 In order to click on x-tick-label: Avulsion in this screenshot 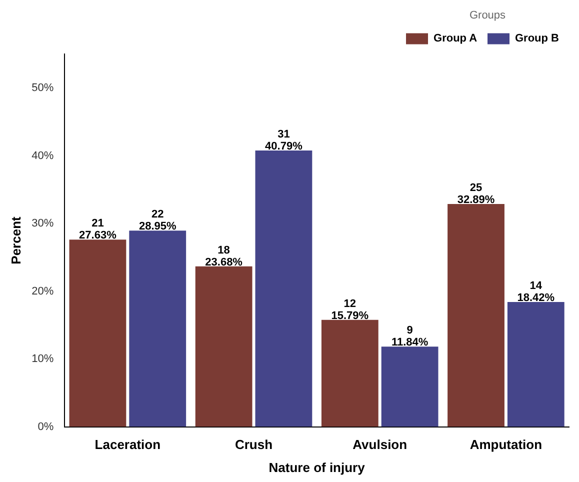, I will do `click(380, 444)`.